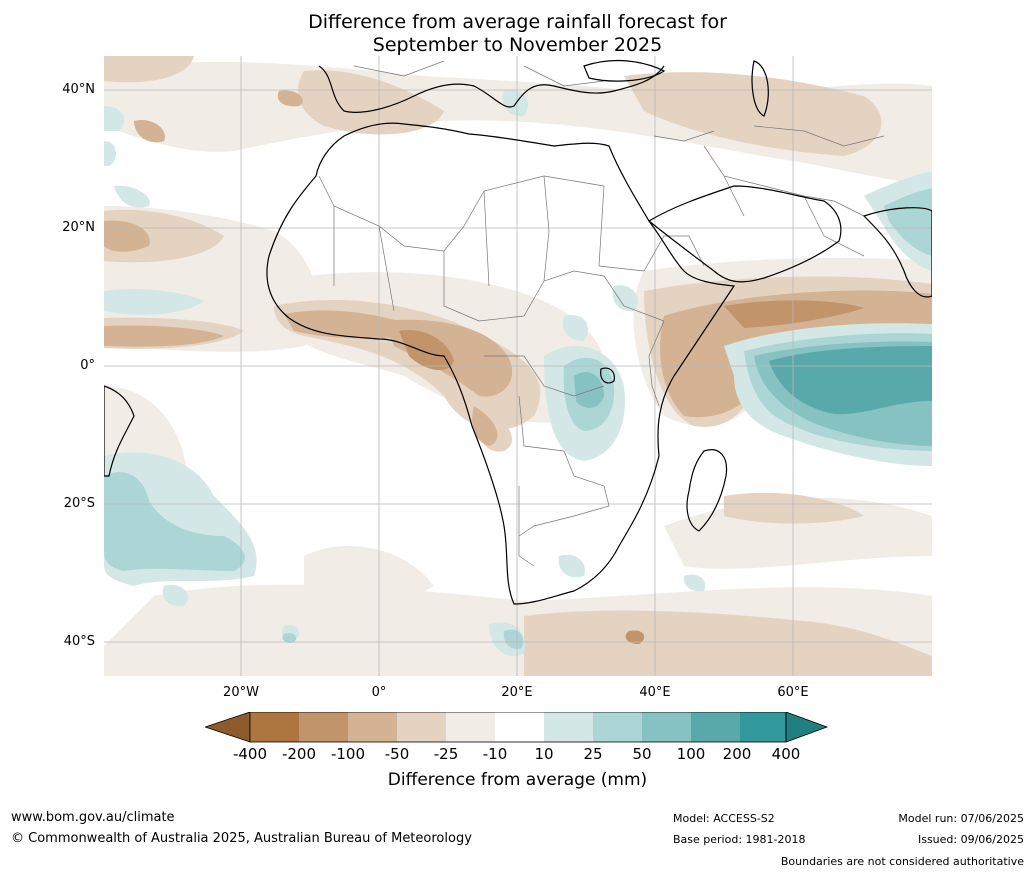 Image resolution: width=1035 pixels, height=873 pixels. What do you see at coordinates (446, 754) in the screenshot?
I see `legend-tick: -25` at bounding box center [446, 754].